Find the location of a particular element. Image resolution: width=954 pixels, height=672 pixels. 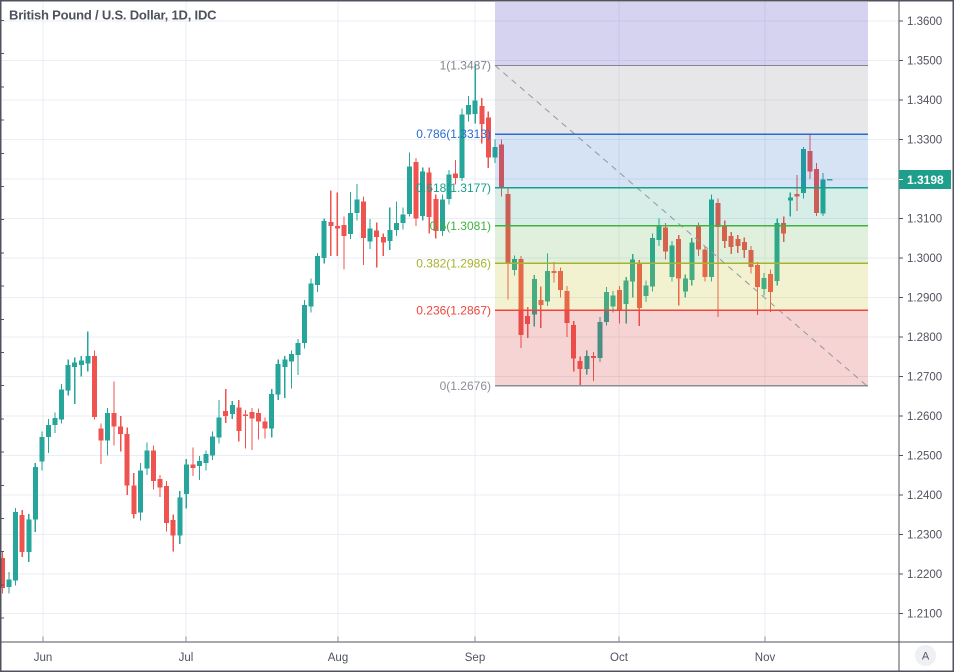

svg-text: 1.2700 is located at coordinates (924, 377).